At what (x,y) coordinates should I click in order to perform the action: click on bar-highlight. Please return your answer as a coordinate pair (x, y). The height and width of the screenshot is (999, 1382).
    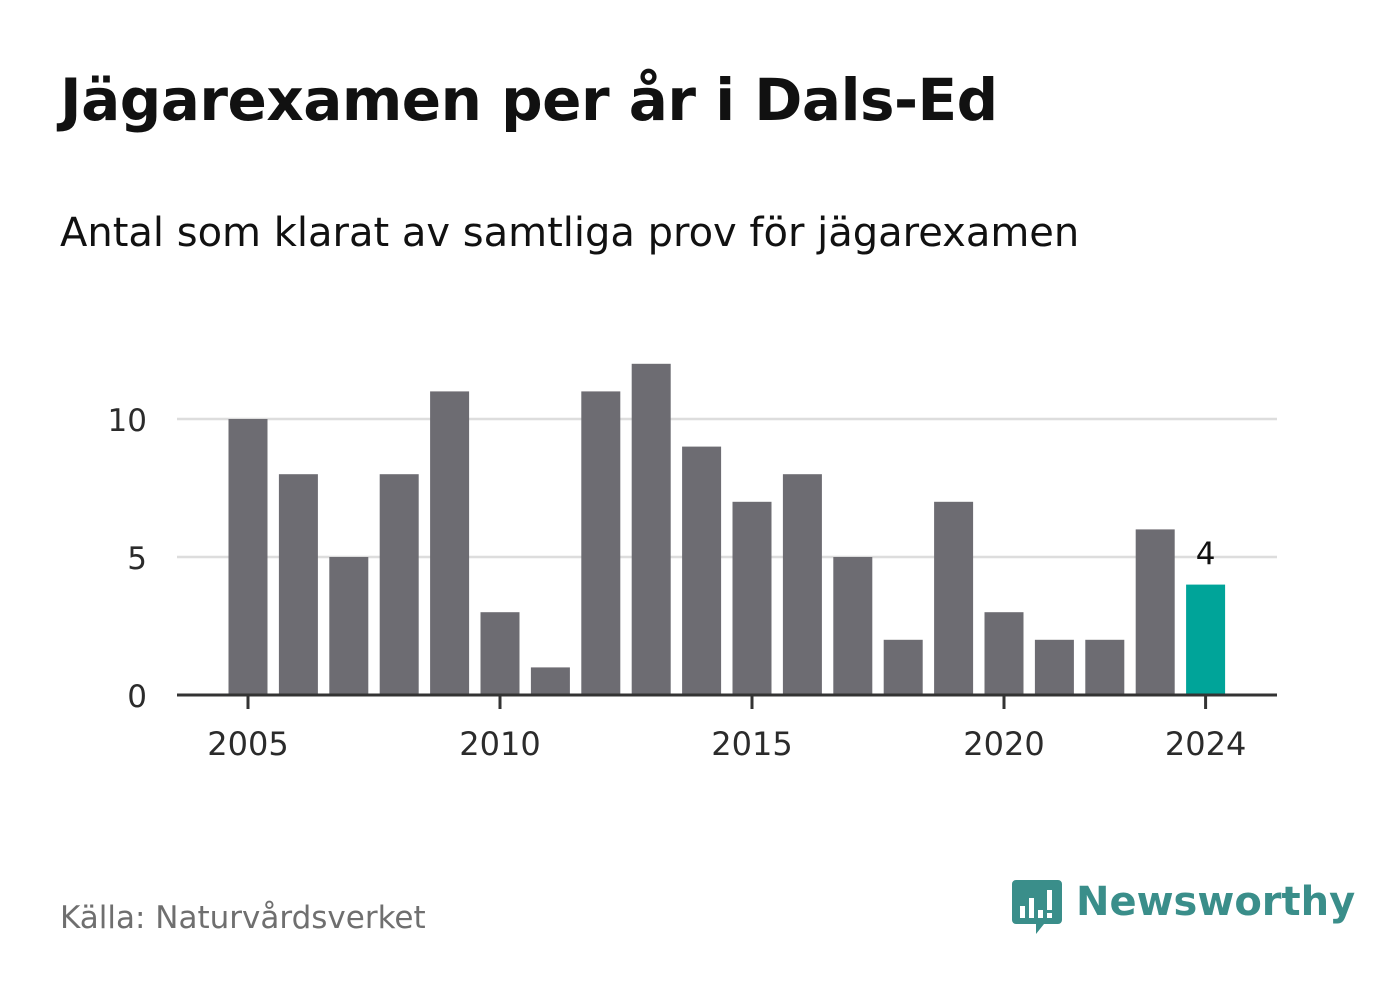
    Looking at the image, I should click on (1206, 639).